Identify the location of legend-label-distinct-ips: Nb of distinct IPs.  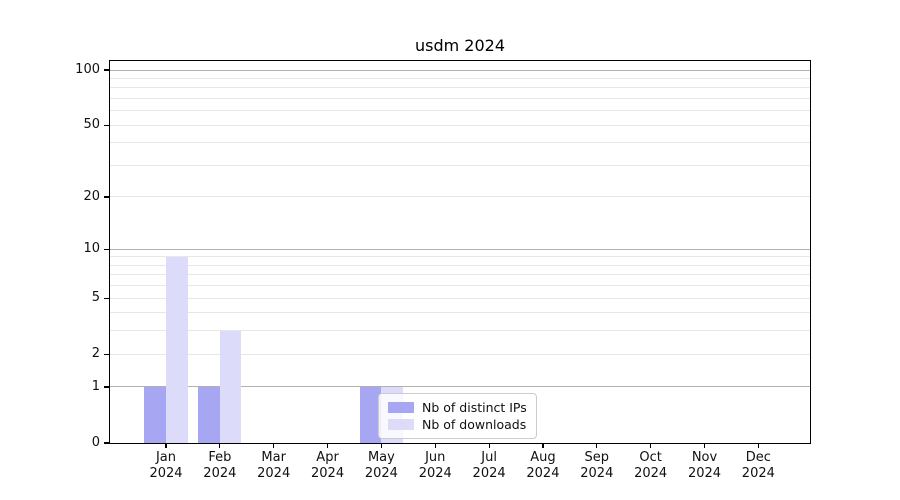
(474, 407).